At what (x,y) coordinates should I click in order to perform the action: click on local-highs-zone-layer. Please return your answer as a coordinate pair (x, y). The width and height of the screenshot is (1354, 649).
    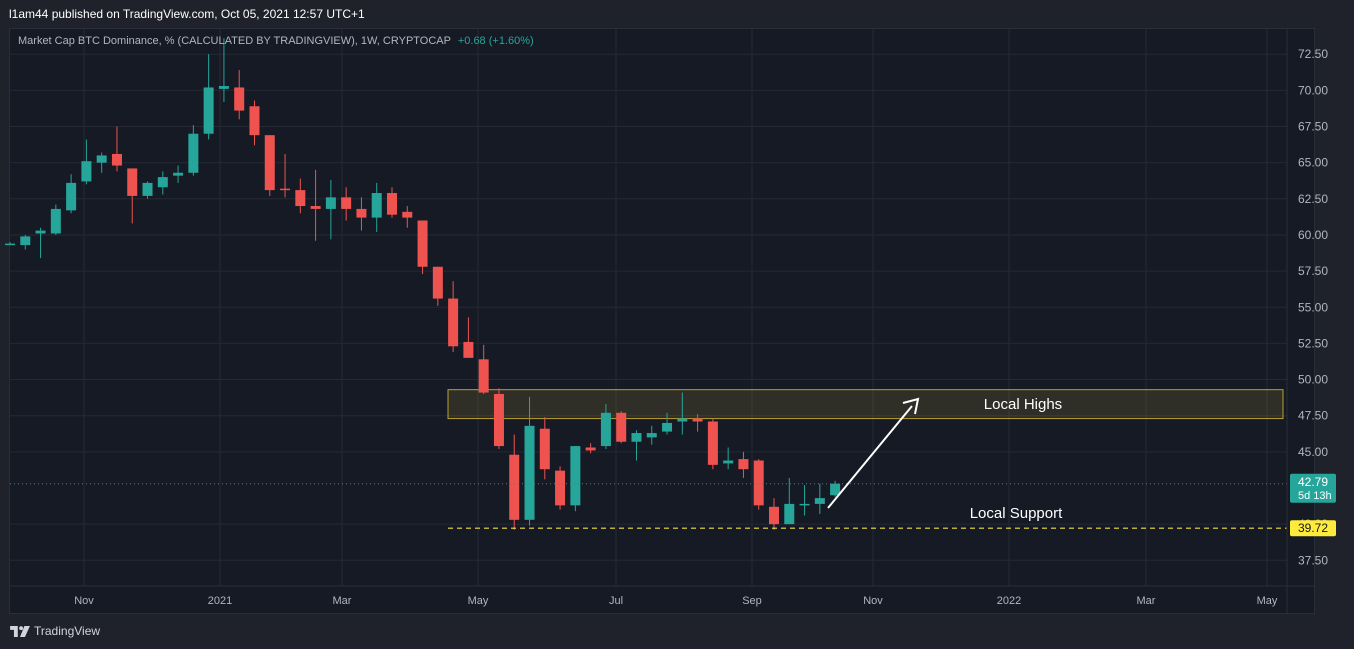
    Looking at the image, I should click on (865, 404).